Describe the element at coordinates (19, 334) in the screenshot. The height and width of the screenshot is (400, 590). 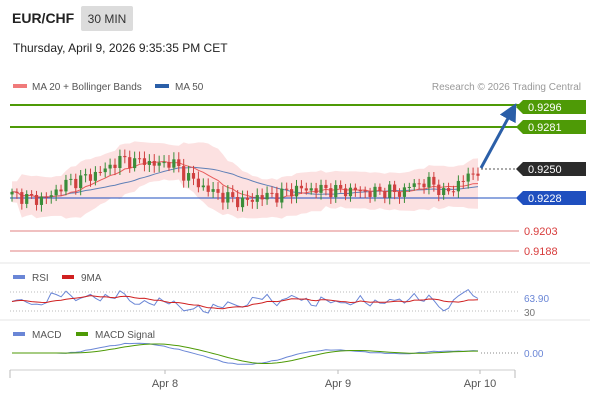
I see `macd-legend-swatch` at that location.